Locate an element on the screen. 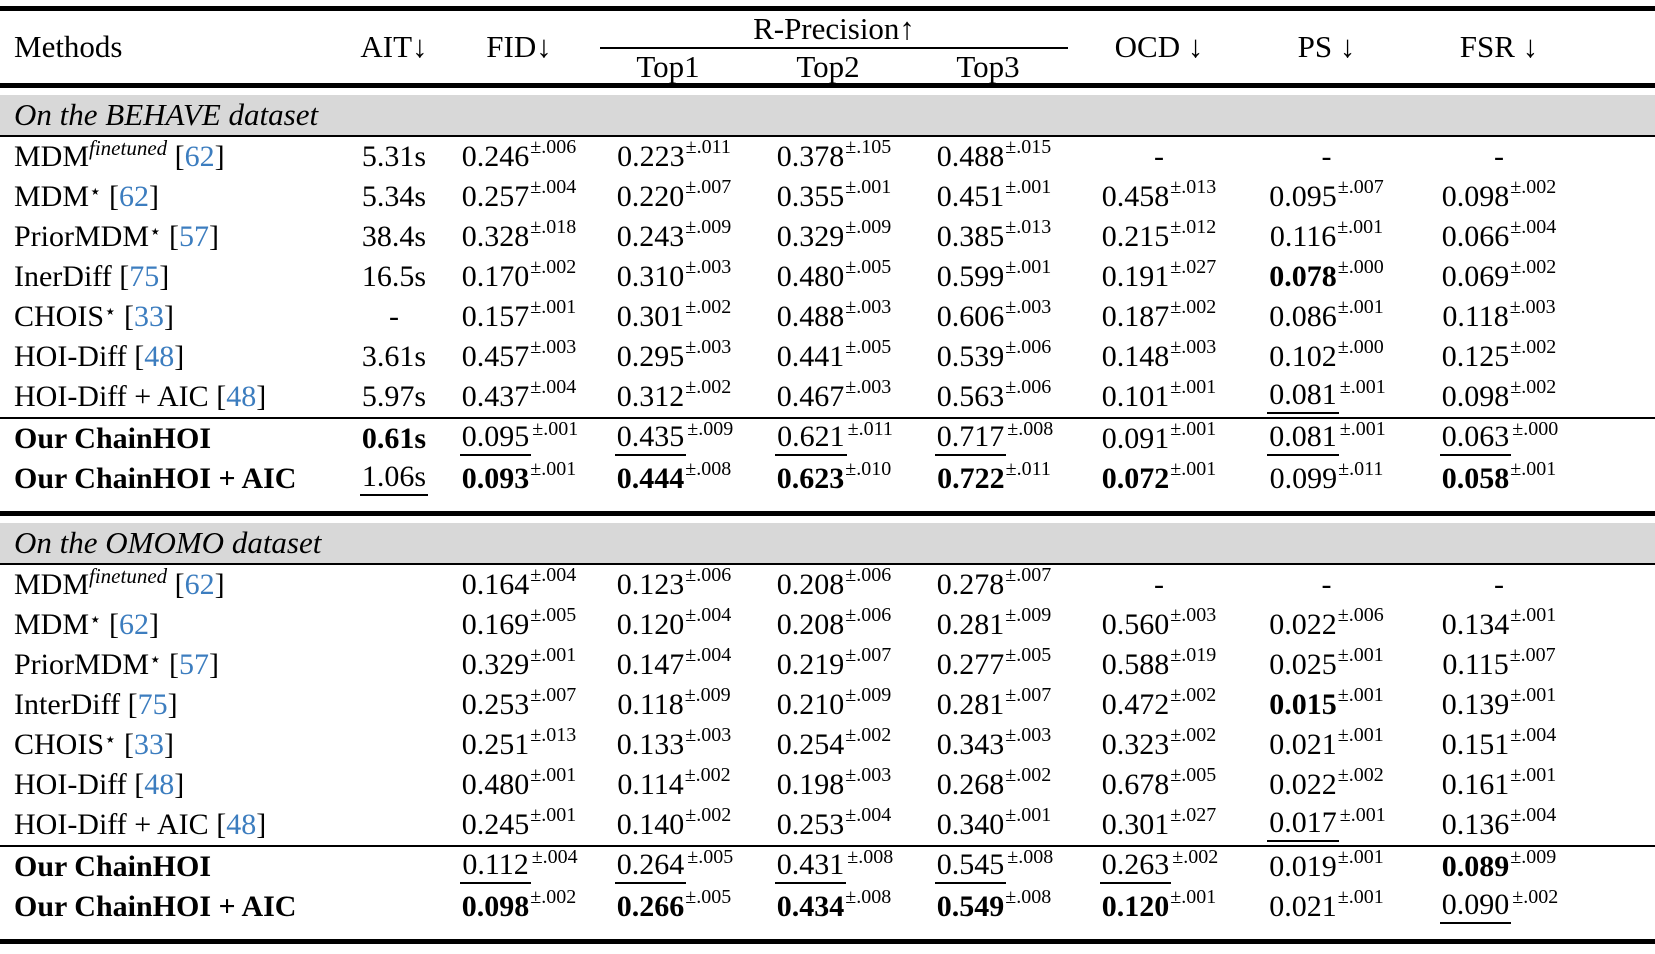 The width and height of the screenshot is (1655, 954). value-cell-top1: 0.147 ±.004 is located at coordinates (674, 662).